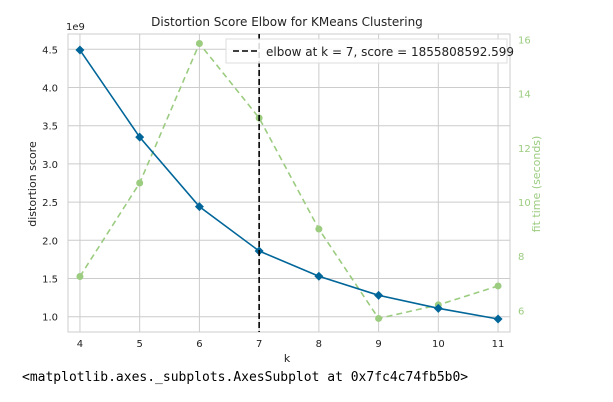 This screenshot has height=402, width=613. What do you see at coordinates (498, 344) in the screenshot?
I see `x-tick-label: 11` at bounding box center [498, 344].